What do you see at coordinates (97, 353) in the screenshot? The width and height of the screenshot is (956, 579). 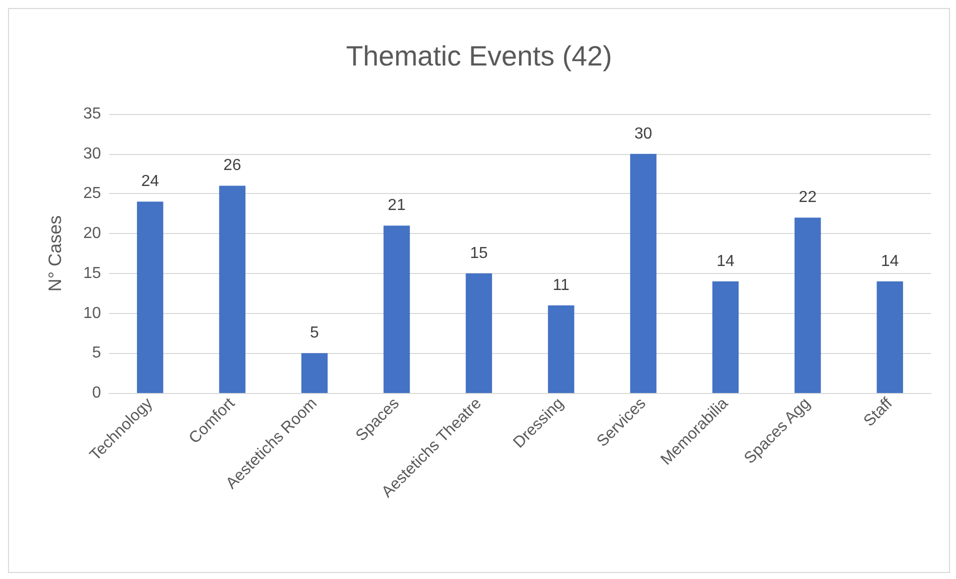 I see `y-tick-label: 5` at bounding box center [97, 353].